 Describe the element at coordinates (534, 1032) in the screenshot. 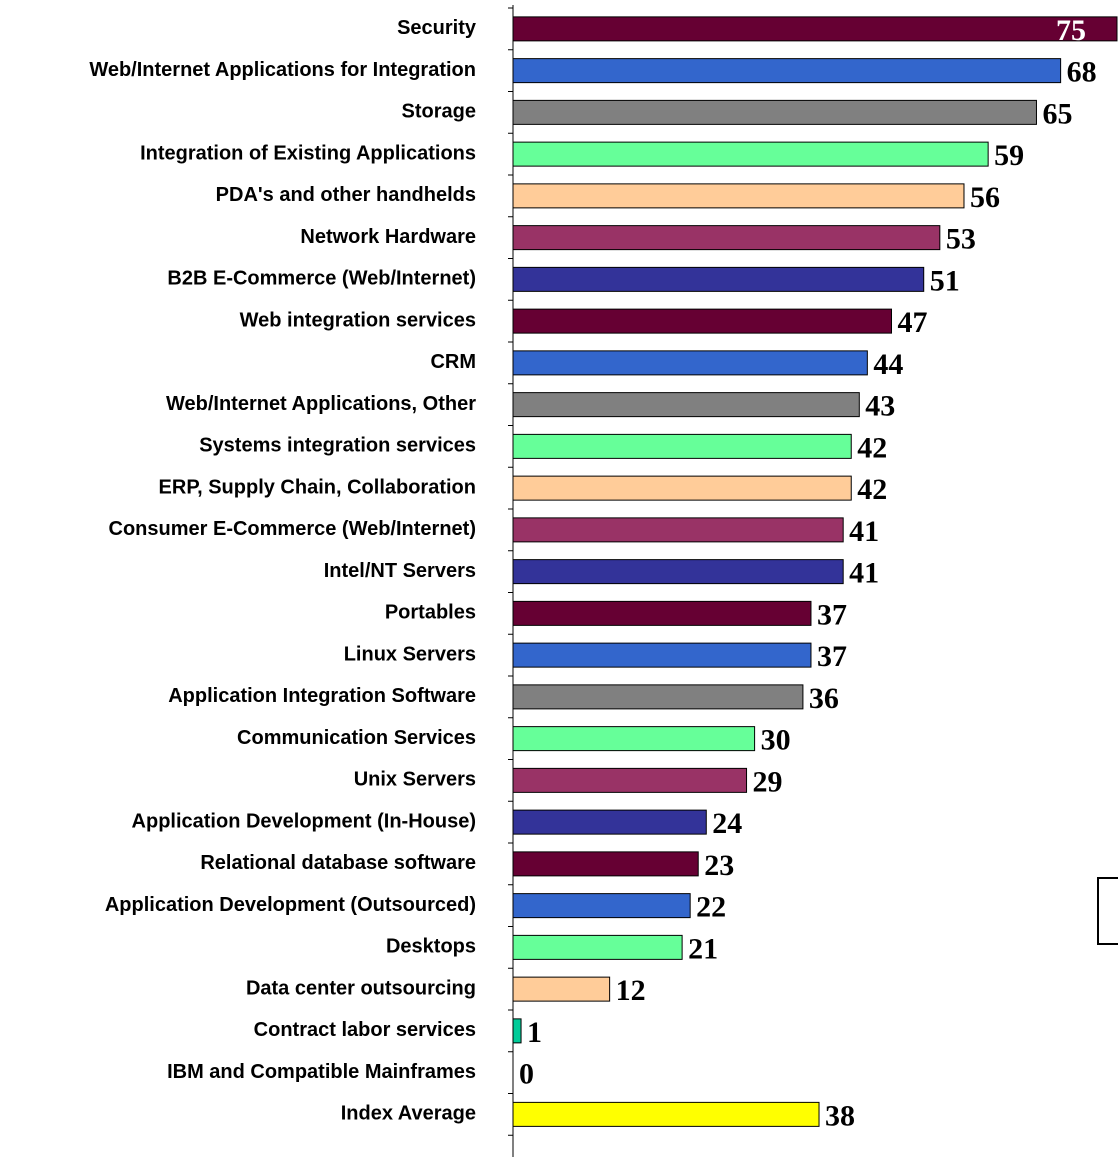

I see `value-label: 1` at that location.